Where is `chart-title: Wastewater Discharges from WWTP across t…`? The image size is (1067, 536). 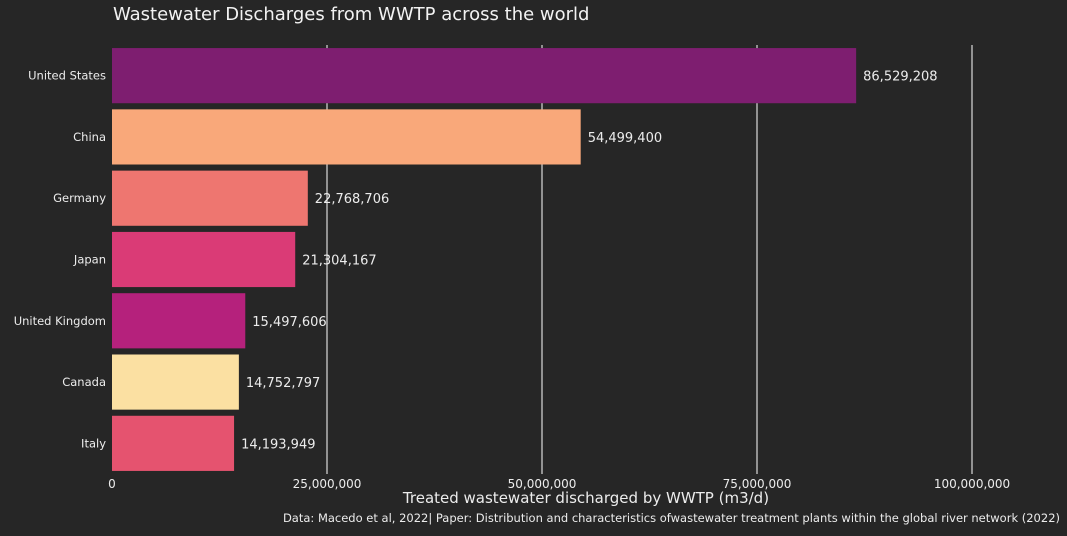 chart-title: Wastewater Discharges from WWTP across t… is located at coordinates (351, 14).